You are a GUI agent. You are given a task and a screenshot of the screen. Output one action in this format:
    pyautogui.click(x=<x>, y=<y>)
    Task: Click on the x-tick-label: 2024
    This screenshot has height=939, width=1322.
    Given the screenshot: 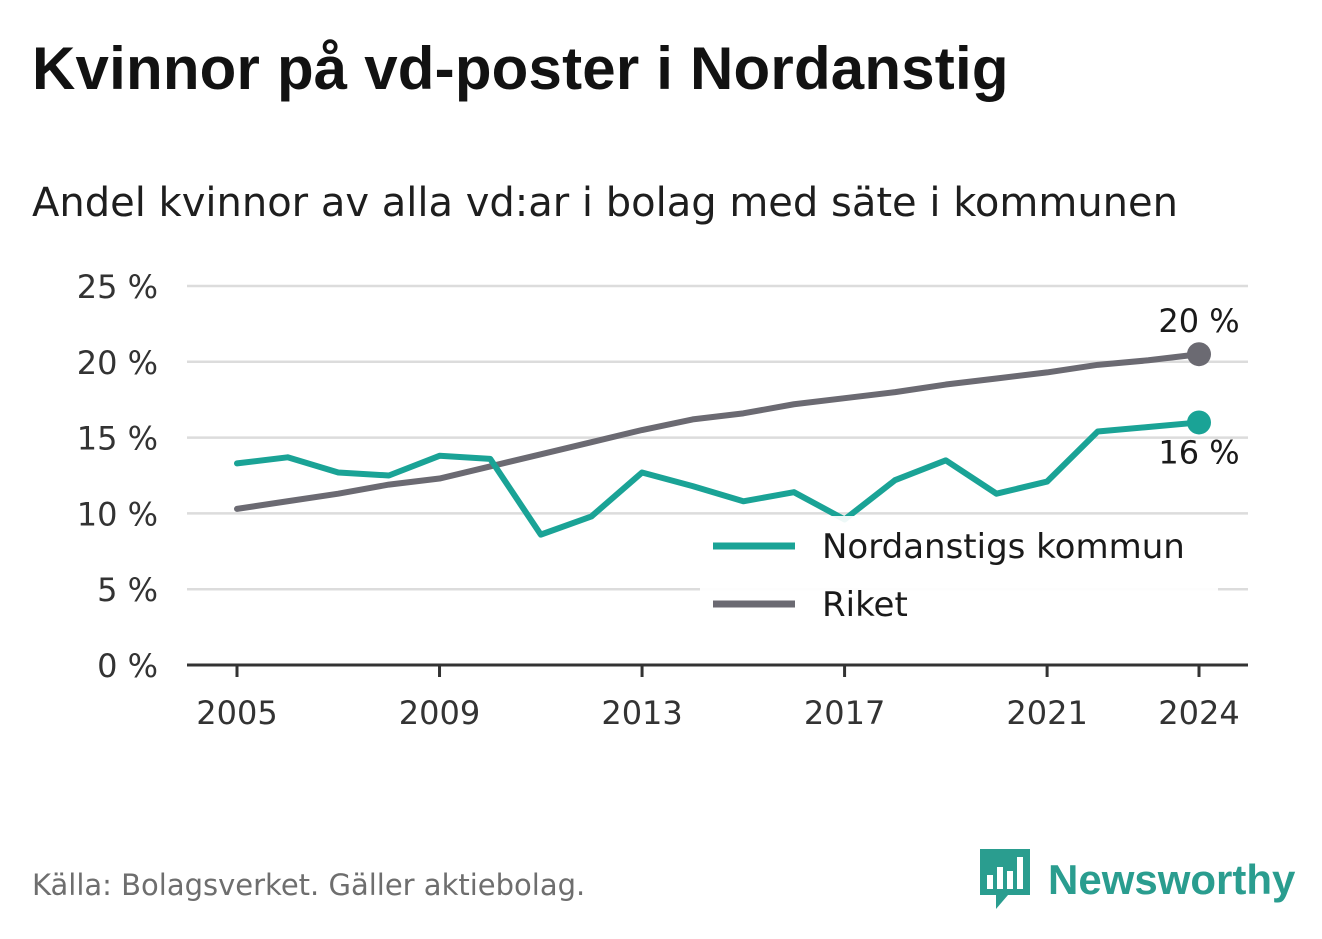 What is the action you would take?
    pyautogui.click(x=1198, y=713)
    